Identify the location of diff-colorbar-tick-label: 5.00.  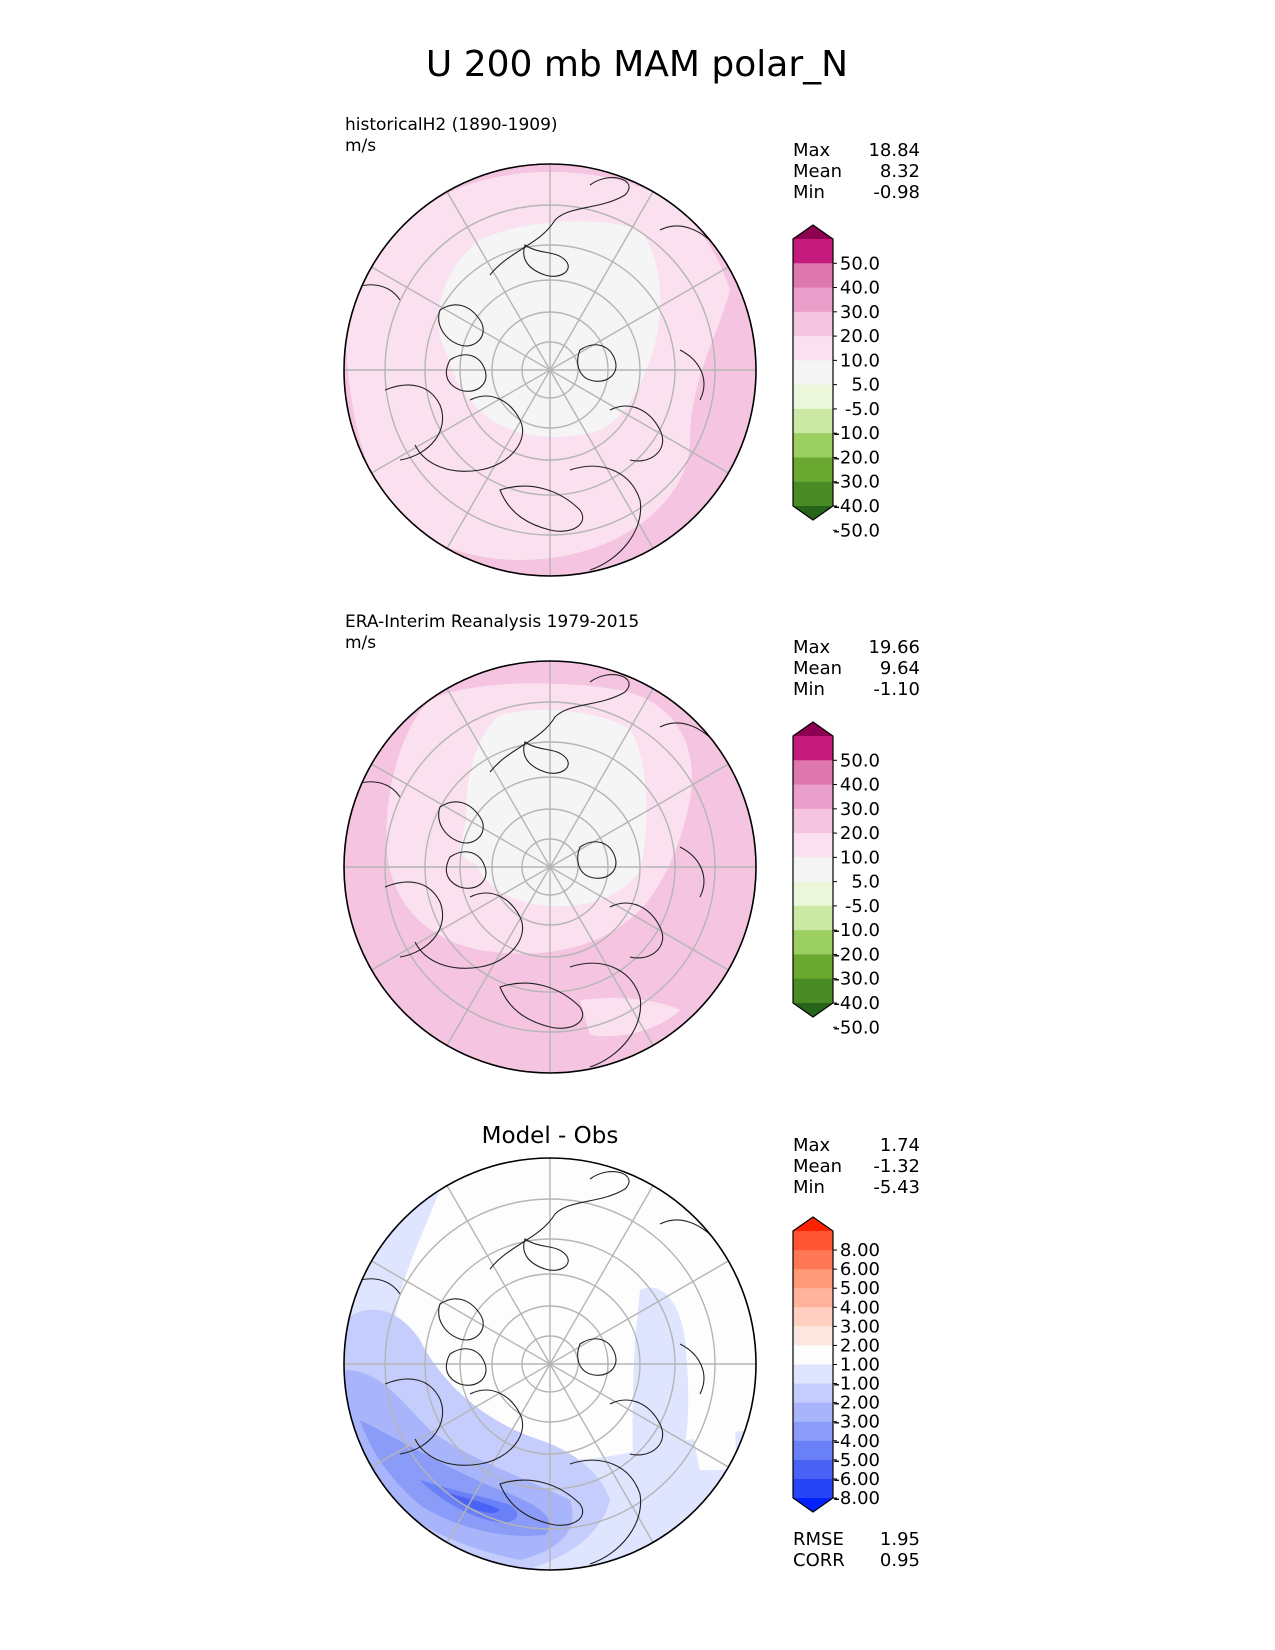
(860, 1288).